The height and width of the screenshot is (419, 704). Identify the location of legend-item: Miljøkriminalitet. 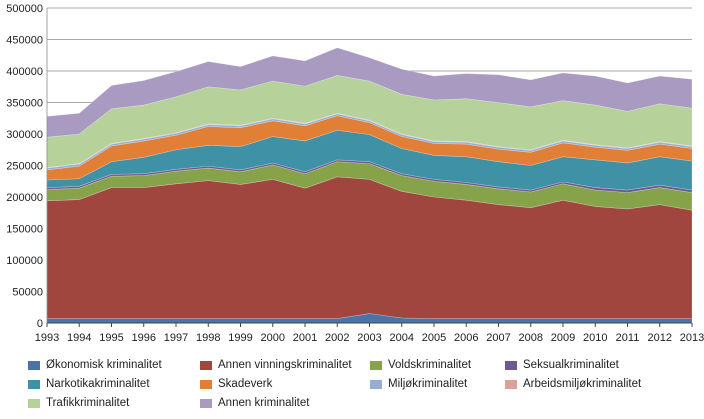
(418, 384).